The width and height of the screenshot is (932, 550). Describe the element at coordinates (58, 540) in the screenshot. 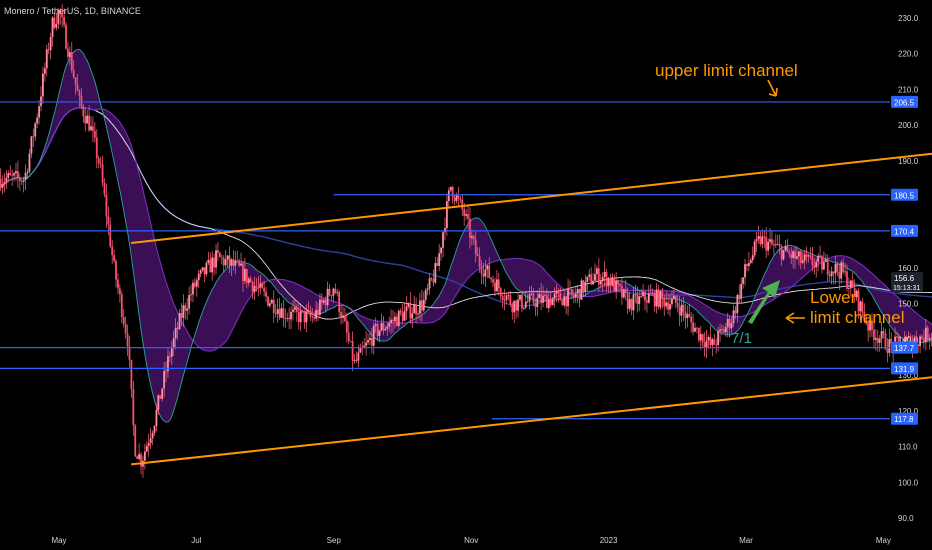

I see `x-tick-label: May` at that location.